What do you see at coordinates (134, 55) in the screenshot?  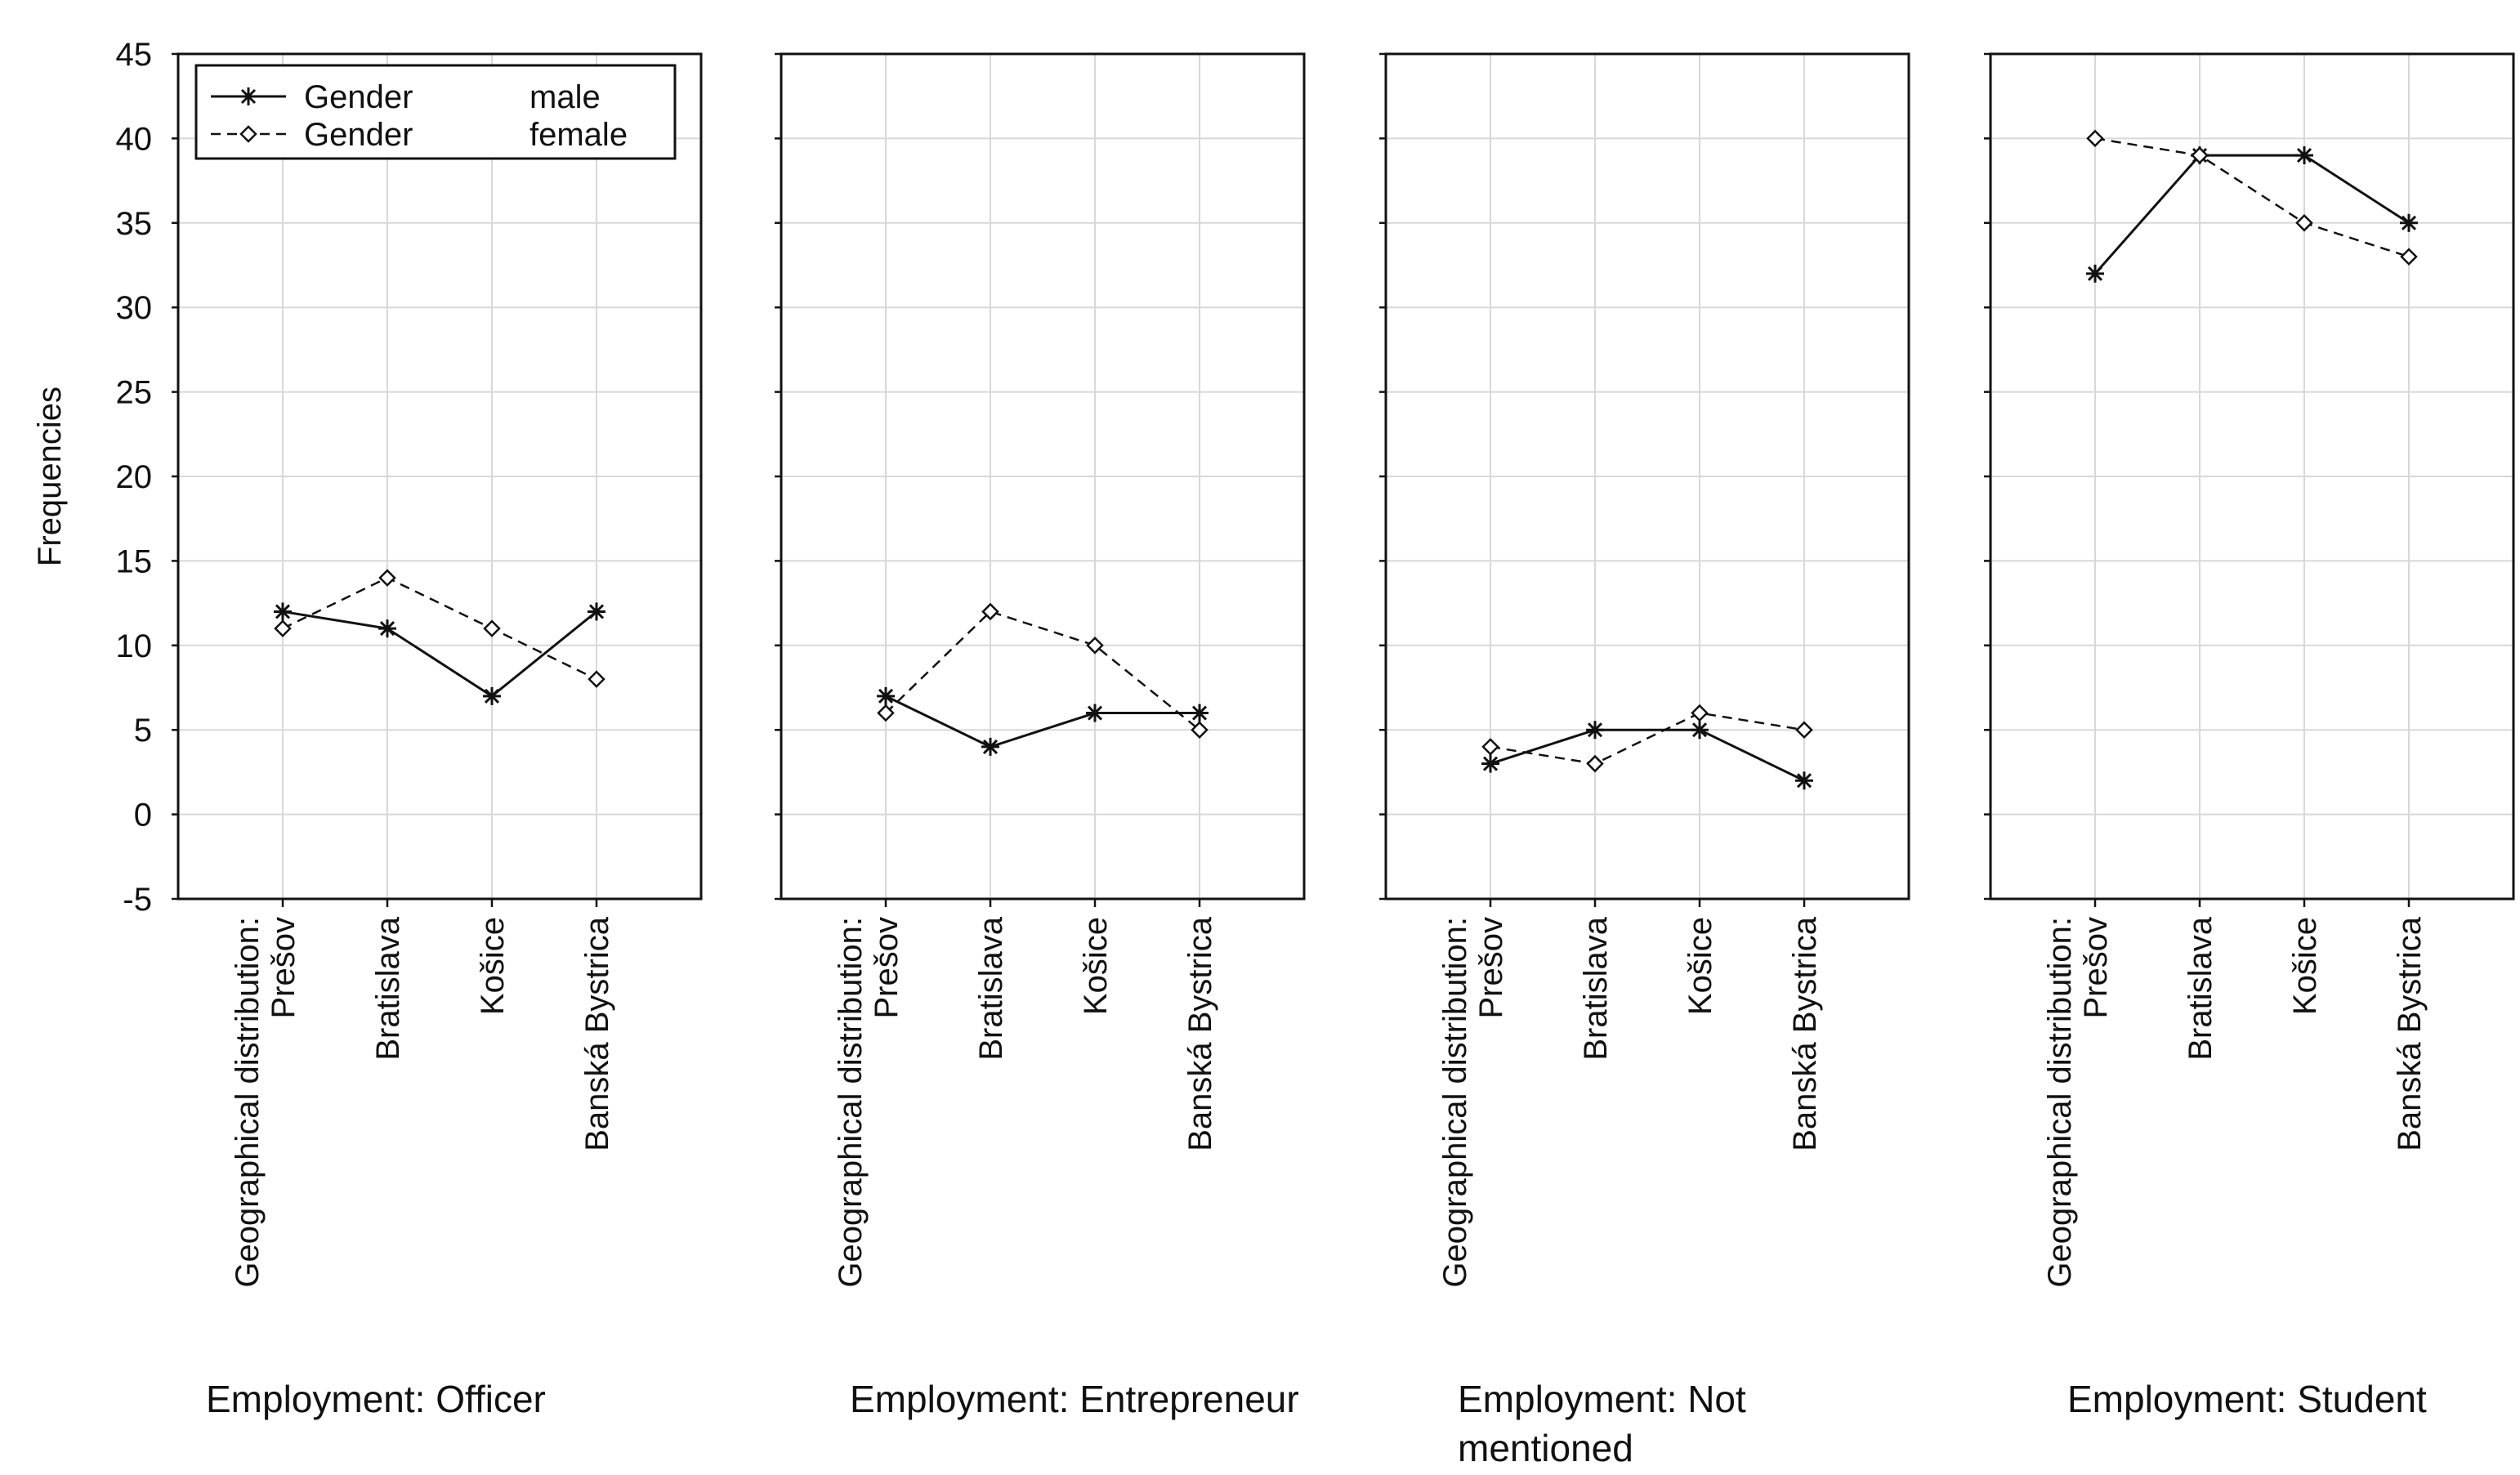 I see `y-tick-label: 45` at bounding box center [134, 55].